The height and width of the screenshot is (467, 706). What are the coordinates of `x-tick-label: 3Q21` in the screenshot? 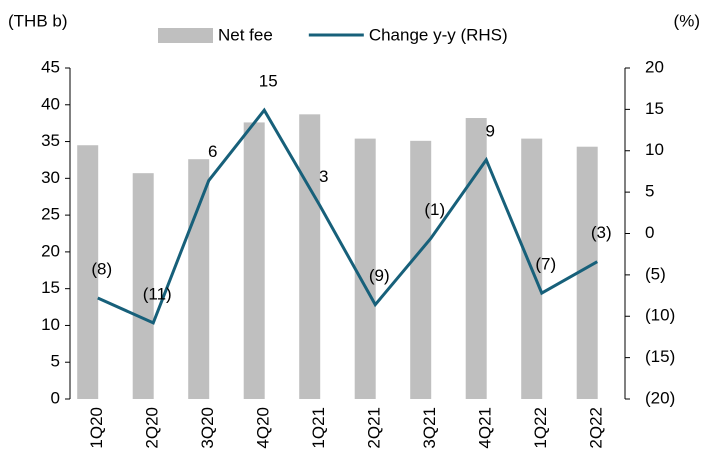 It's located at (429, 428).